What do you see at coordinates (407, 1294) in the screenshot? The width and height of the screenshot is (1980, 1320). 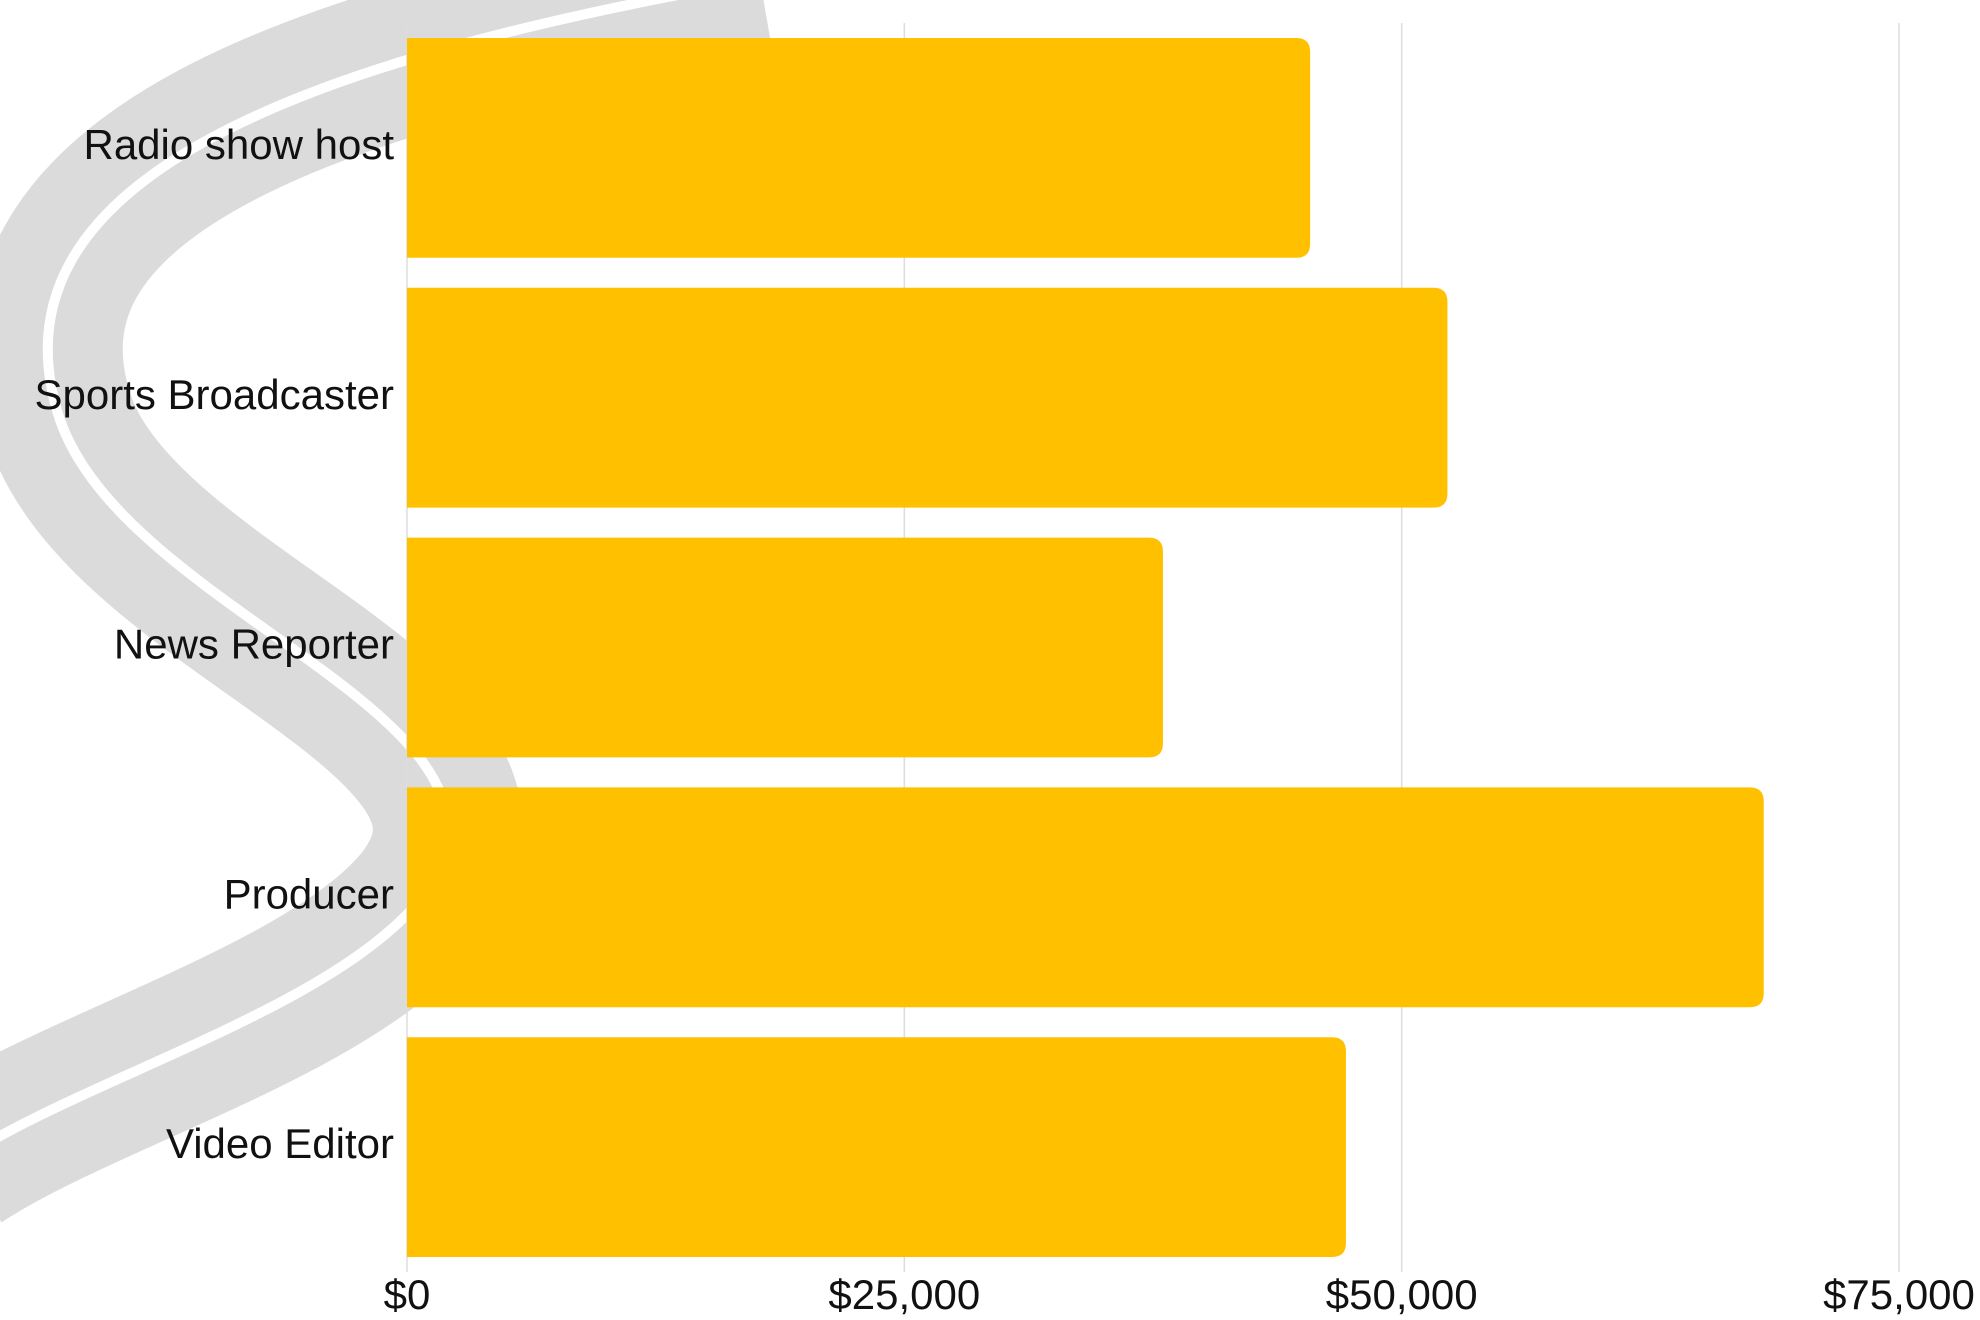 I see `x-tick-label: $0` at bounding box center [407, 1294].